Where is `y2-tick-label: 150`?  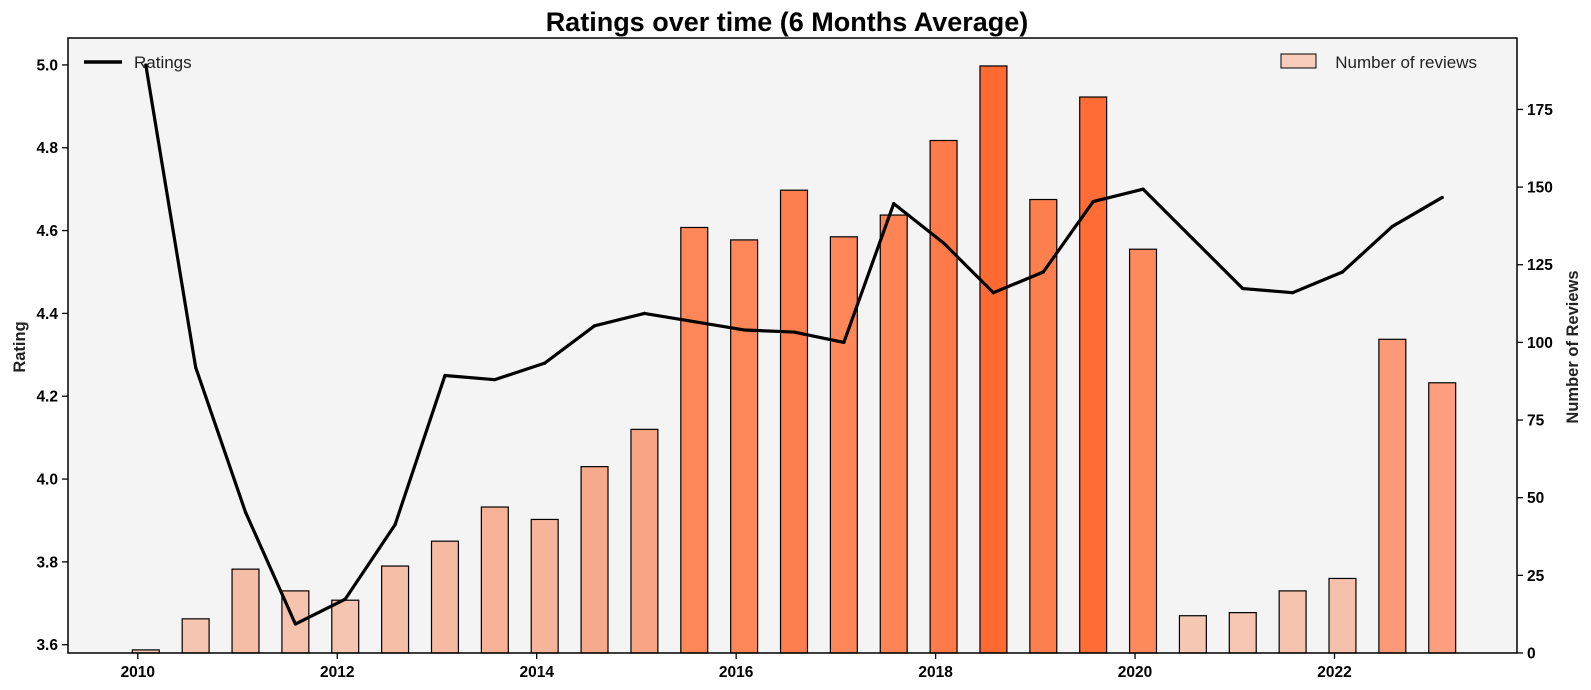
y2-tick-label: 150 is located at coordinates (1540, 188).